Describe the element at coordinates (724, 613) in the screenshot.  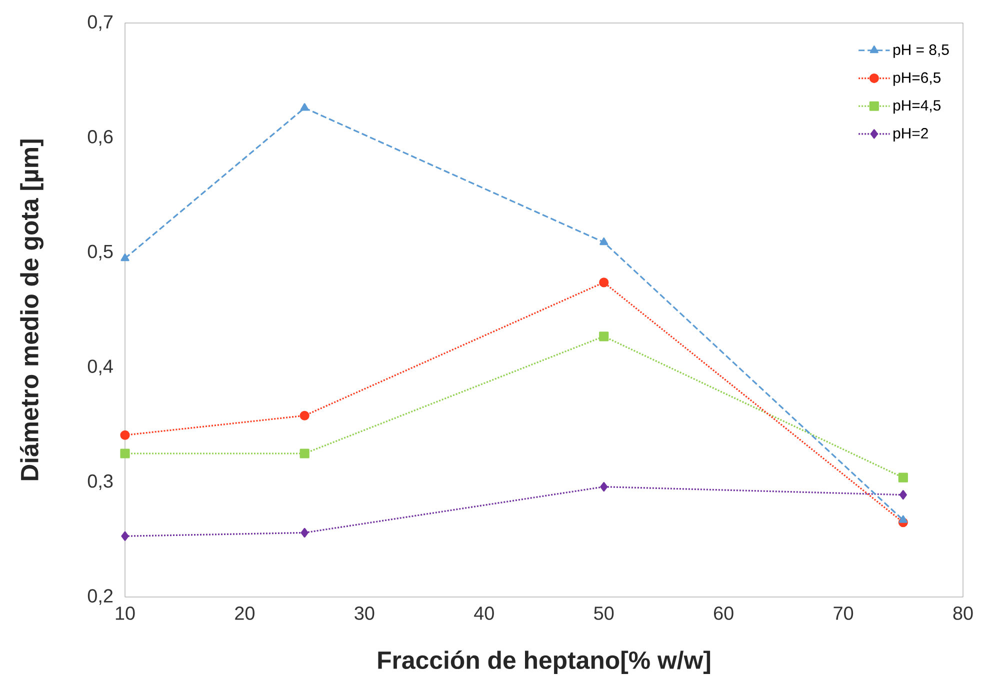
I see `x-tick-label: 60` at that location.